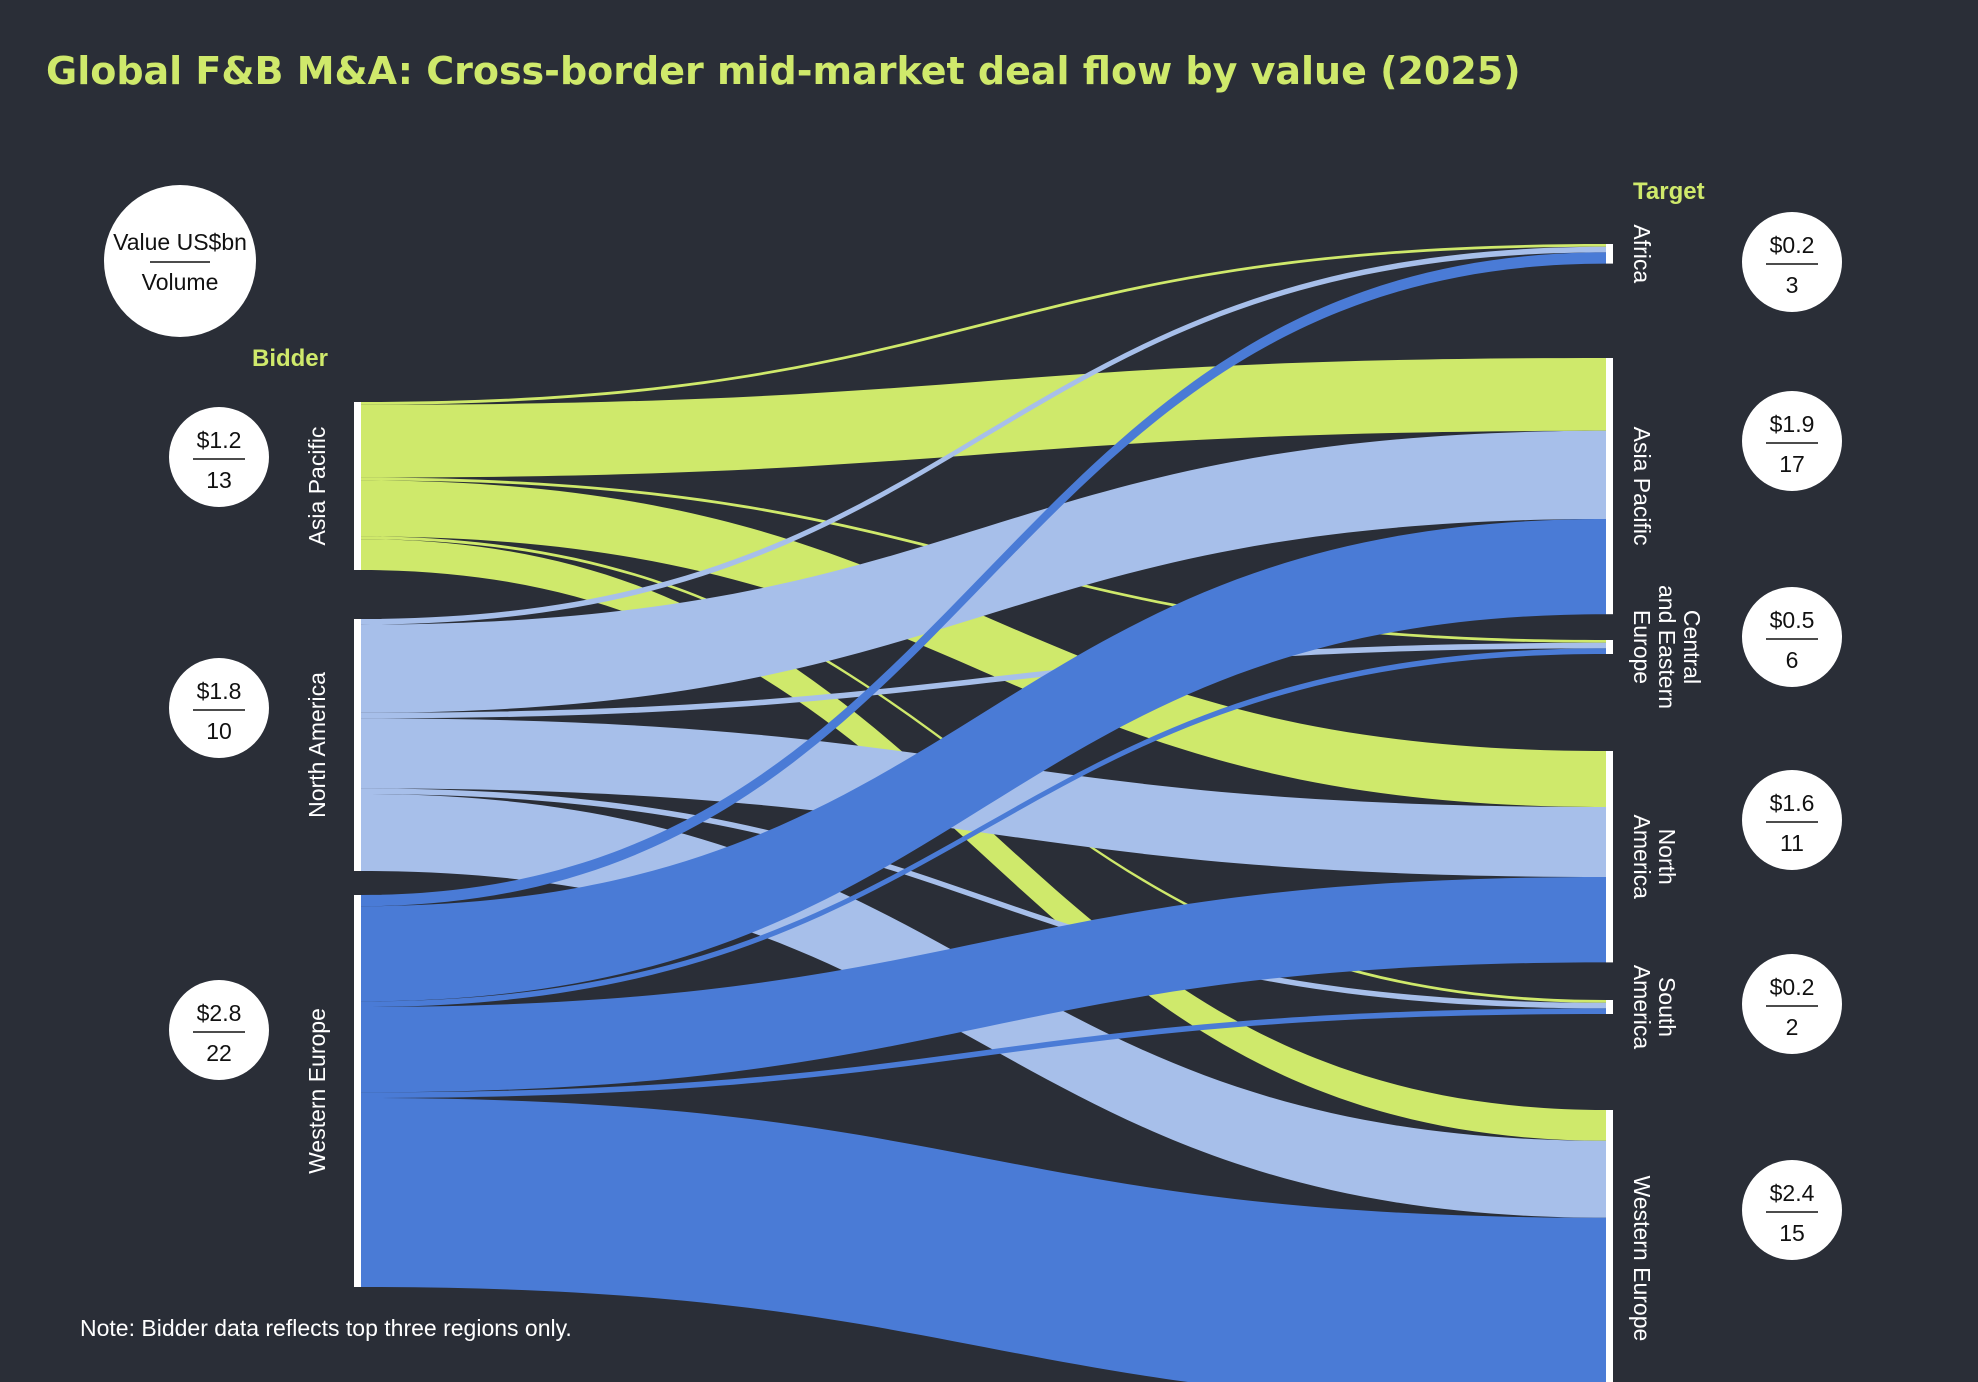  What do you see at coordinates (1792, 1233) in the screenshot?
I see `bubble-volume: 15` at bounding box center [1792, 1233].